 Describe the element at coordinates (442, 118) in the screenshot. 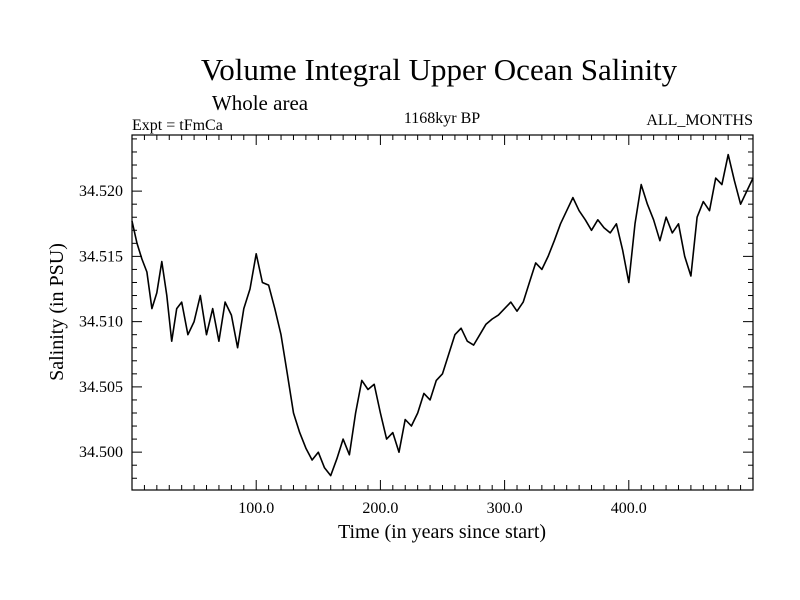

I see `annotation-period: 1168kyr BP` at that location.